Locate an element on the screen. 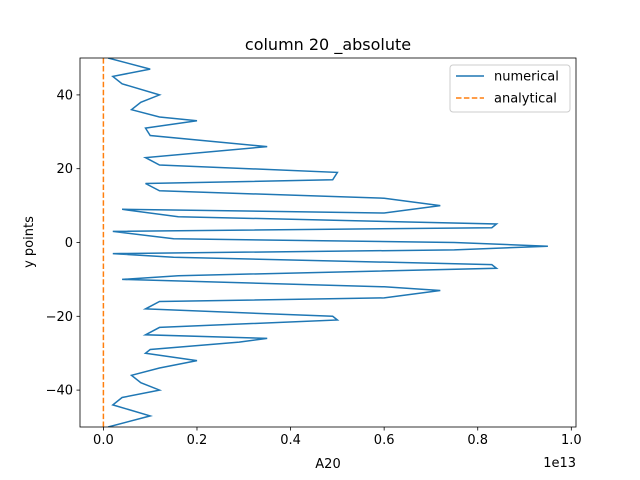 This screenshot has height=480, width=640. x-tick-label: 0.2 is located at coordinates (197, 440).